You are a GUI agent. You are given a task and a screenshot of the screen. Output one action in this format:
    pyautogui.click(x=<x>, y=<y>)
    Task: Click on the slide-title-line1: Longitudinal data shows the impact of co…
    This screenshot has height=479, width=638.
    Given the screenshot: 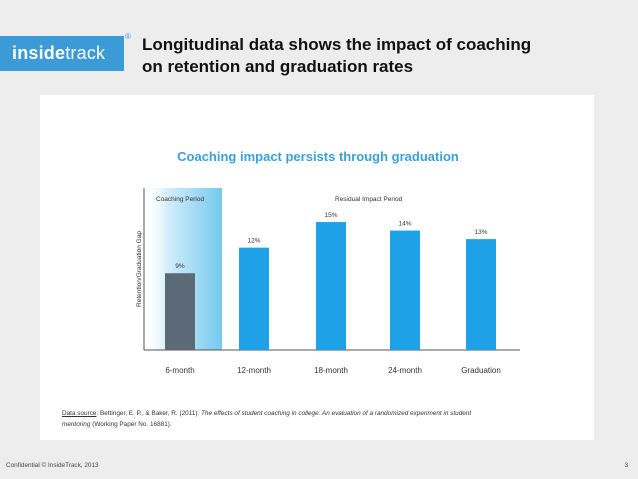 What is the action you would take?
    pyautogui.click(x=337, y=44)
    